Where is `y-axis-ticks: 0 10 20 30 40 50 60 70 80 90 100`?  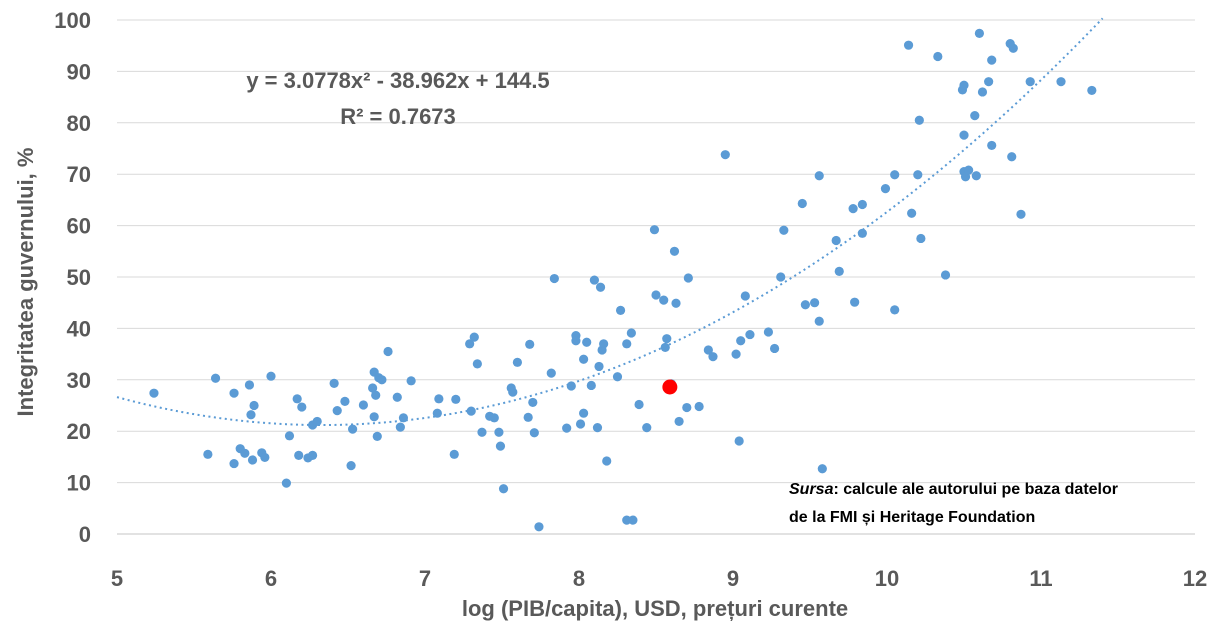
y-axis-ticks: 0 10 20 30 40 50 60 70 80 90 100 is located at coordinates (72, 277).